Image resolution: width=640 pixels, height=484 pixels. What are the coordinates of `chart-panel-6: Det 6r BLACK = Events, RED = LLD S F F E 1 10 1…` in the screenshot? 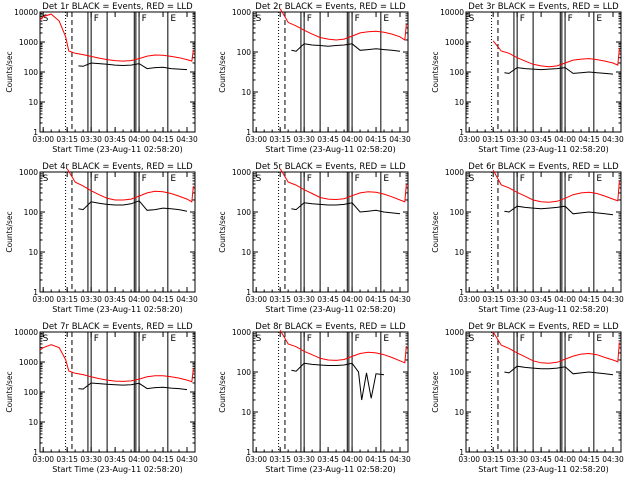 It's located at (527, 238).